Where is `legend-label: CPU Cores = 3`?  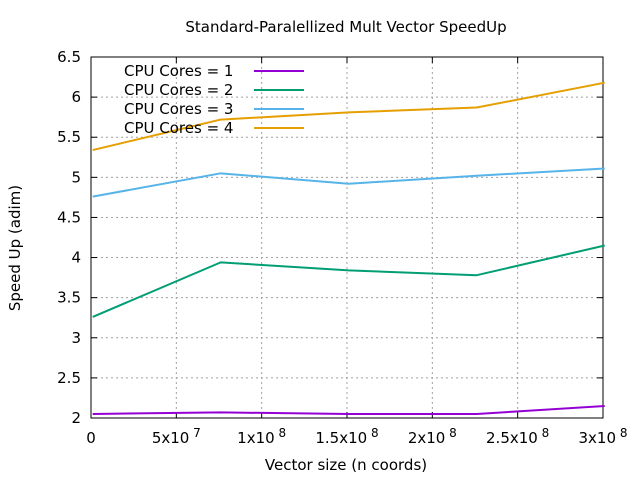 legend-label: CPU Cores = 3 is located at coordinates (178, 109).